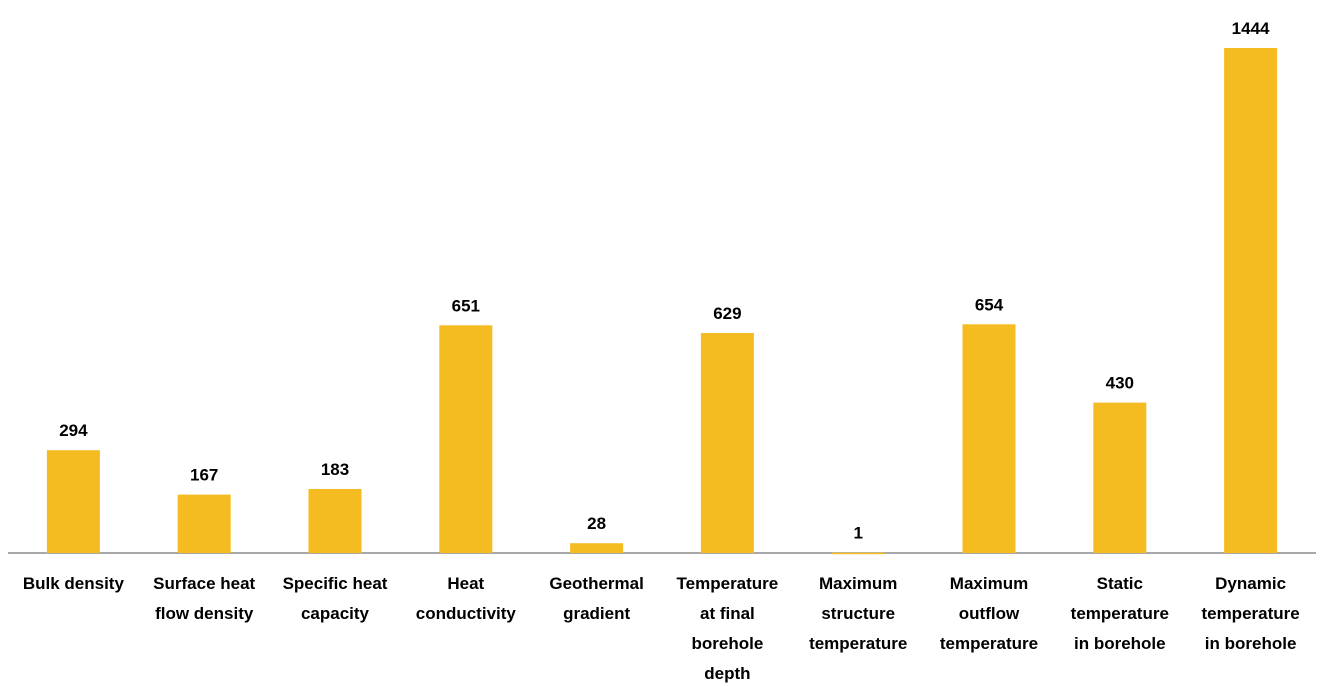  What do you see at coordinates (335, 598) in the screenshot?
I see `category-label: Specific heat capacity` at bounding box center [335, 598].